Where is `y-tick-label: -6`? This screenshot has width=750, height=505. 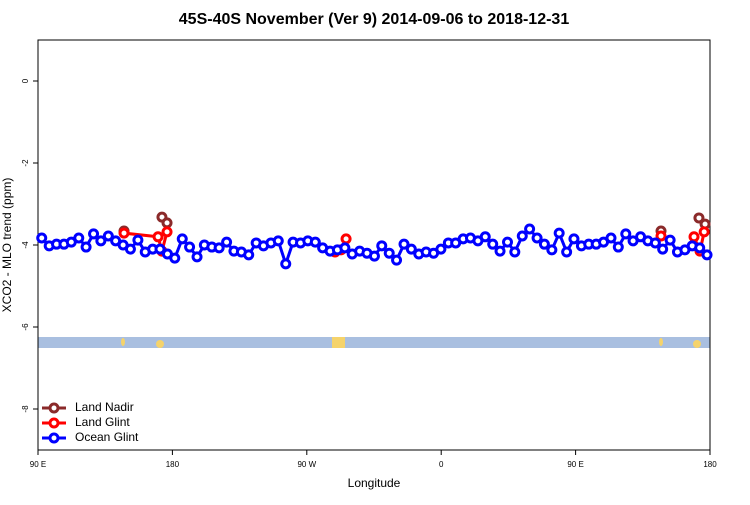
y-tick-label: -6 is located at coordinates (25, 327).